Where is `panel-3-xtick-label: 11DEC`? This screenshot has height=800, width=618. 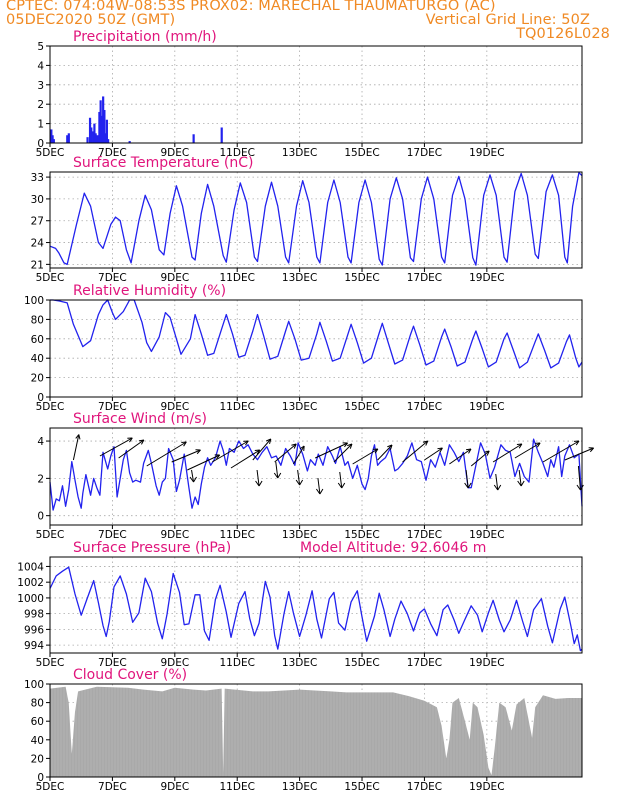 panel-3-xtick-label: 11DEC is located at coordinates (237, 407).